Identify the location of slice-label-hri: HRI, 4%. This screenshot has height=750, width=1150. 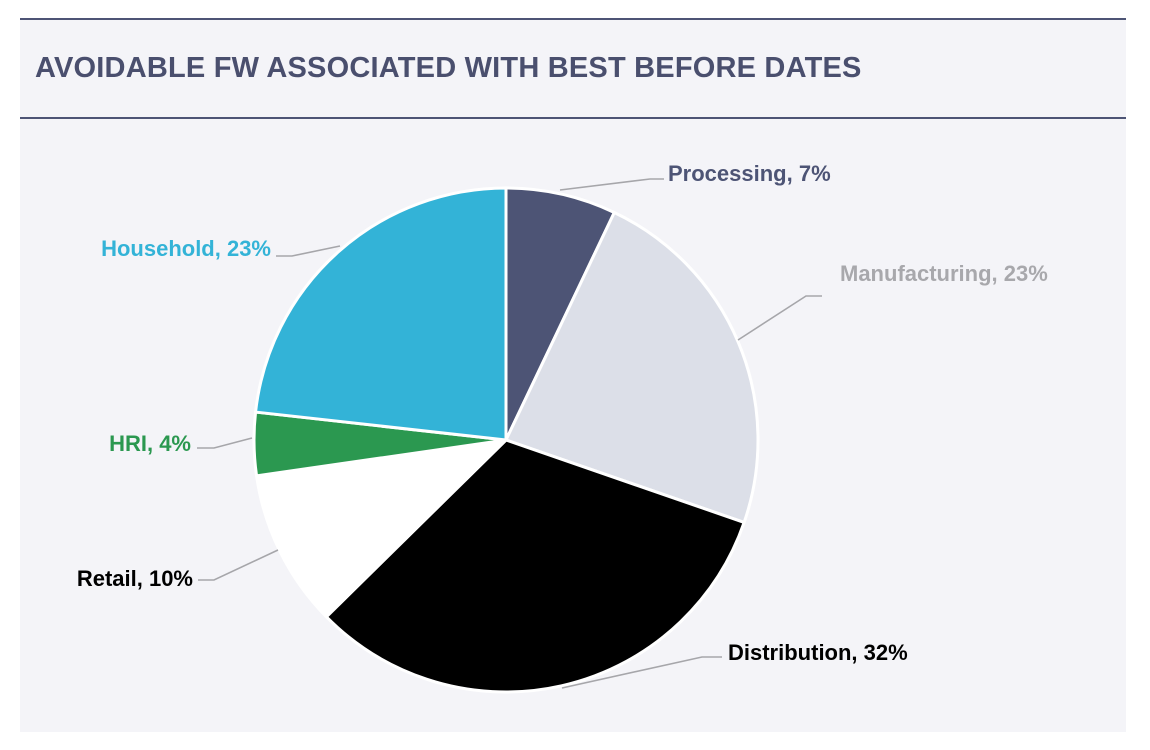
(150, 443).